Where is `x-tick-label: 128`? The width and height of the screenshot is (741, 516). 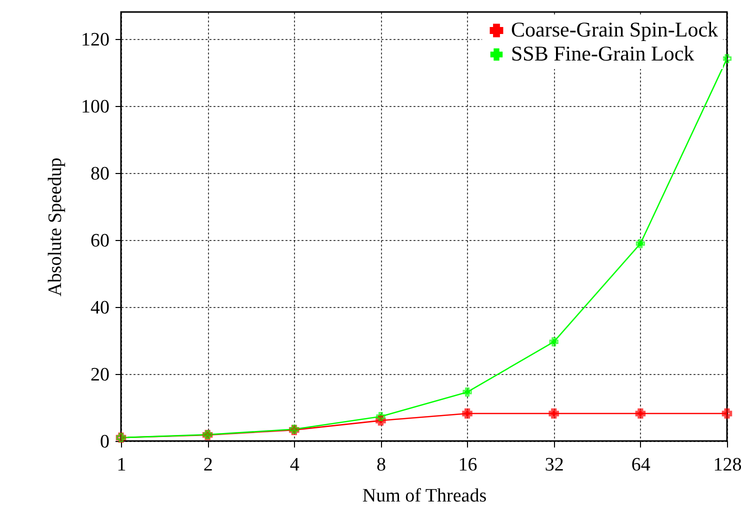 x-tick-label: 128 is located at coordinates (727, 465).